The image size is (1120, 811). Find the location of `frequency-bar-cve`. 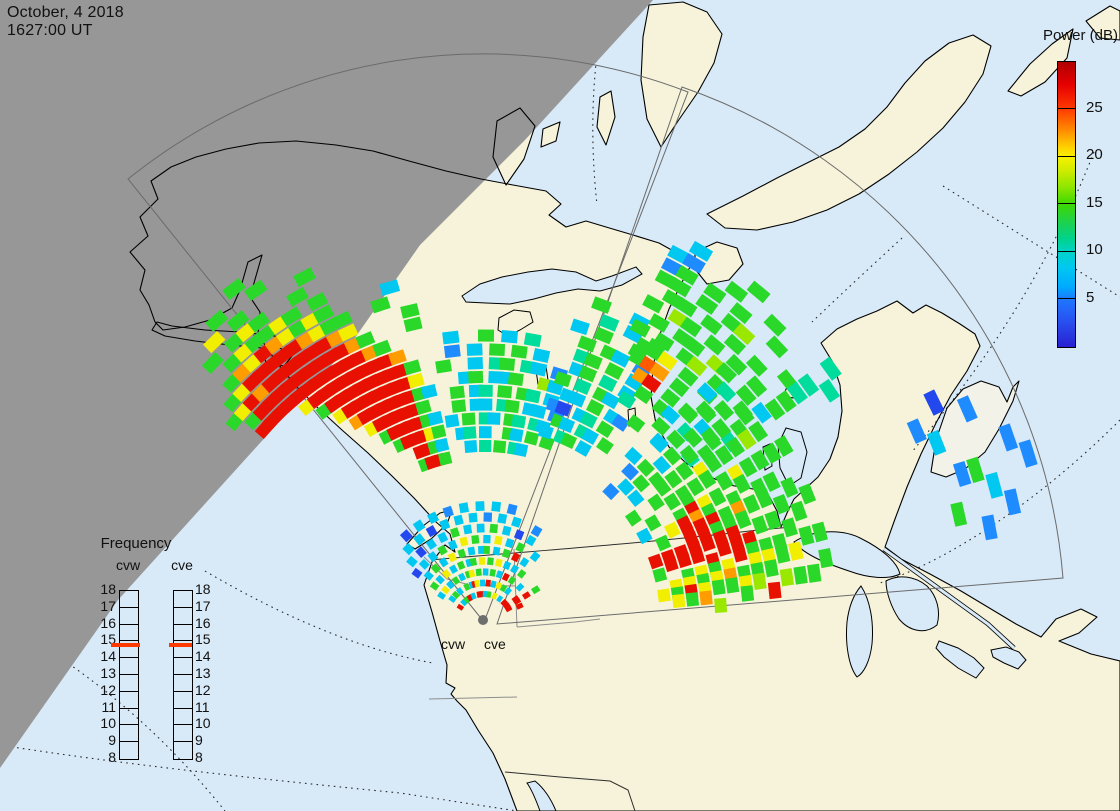

frequency-bar-cve is located at coordinates (183, 675).